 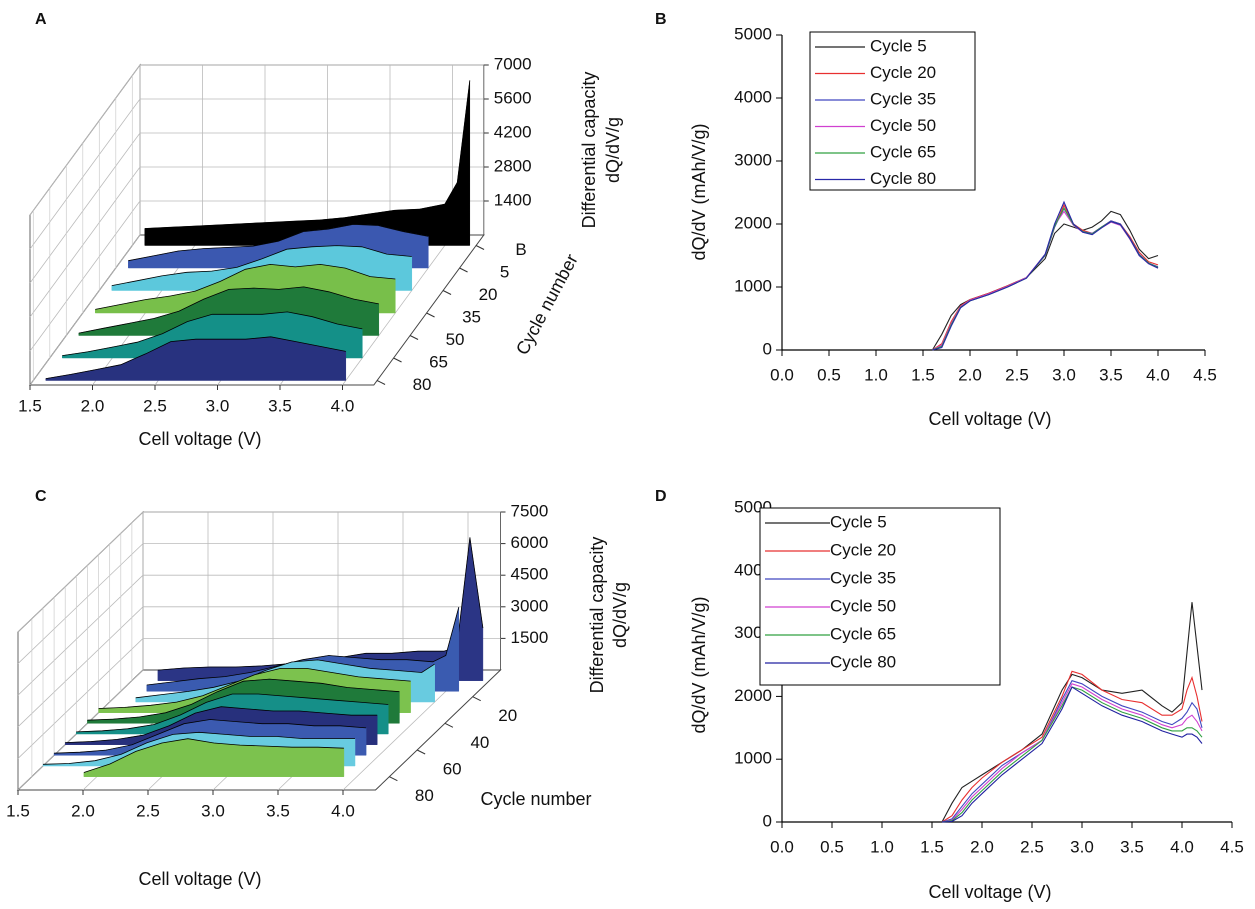 I want to click on legend-label: Cycle 35, so click(x=863, y=577).